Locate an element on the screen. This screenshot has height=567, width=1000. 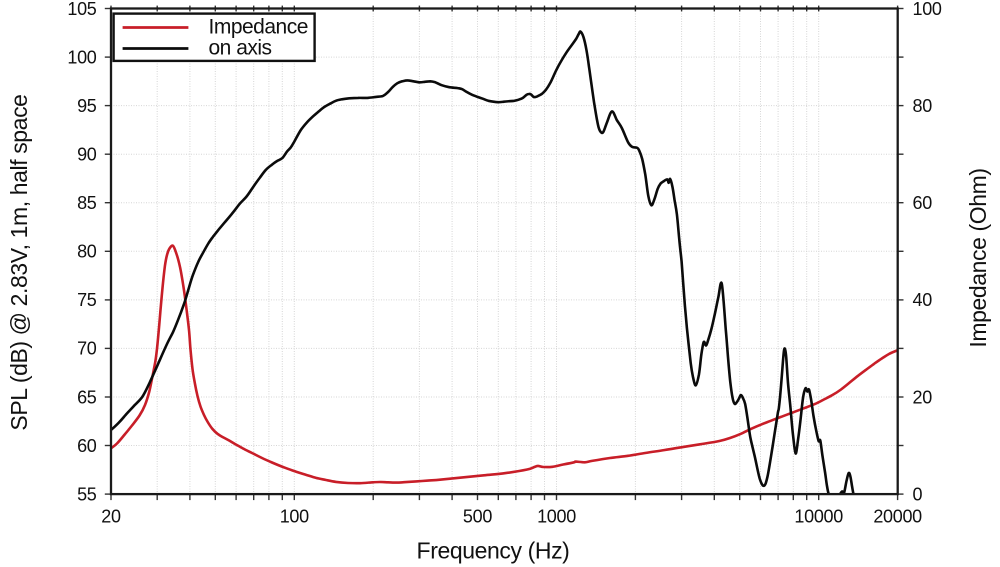
svg-text: Impedance (Ohm) is located at coordinates (978, 257).